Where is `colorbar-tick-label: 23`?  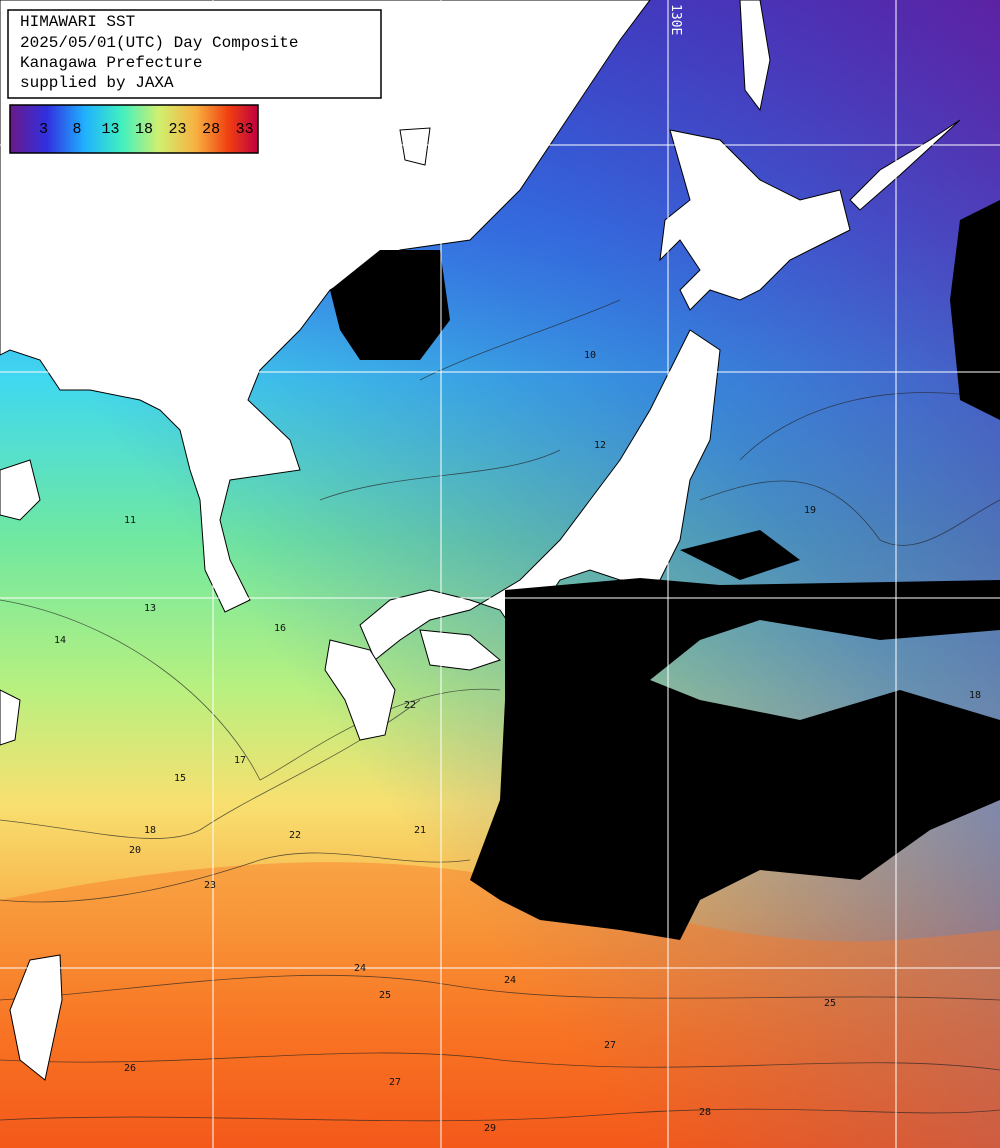
colorbar-tick-label: 23 is located at coordinates (178, 129).